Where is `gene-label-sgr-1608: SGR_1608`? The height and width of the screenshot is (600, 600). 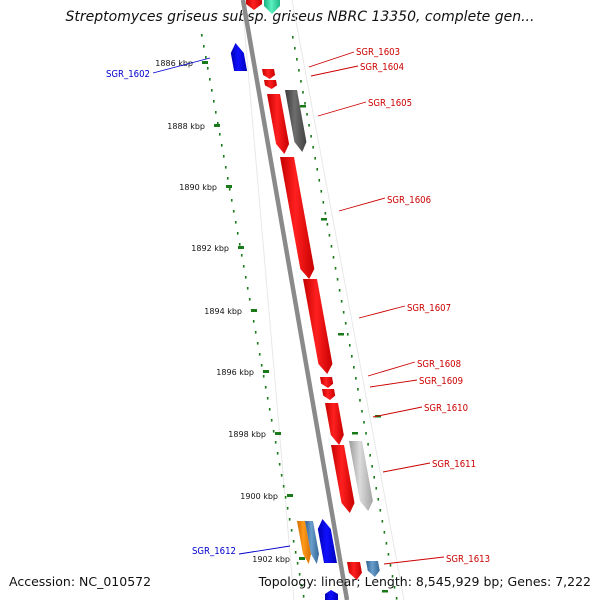
gene-label-sgr-1608: SGR_1608 is located at coordinates (439, 364).